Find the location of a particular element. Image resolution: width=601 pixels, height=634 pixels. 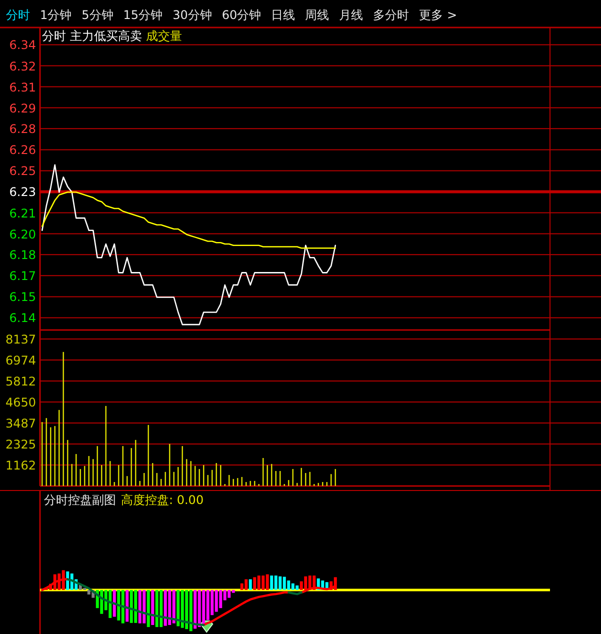

chart-title: 分时 主力低买高卖 is located at coordinates (92, 36).